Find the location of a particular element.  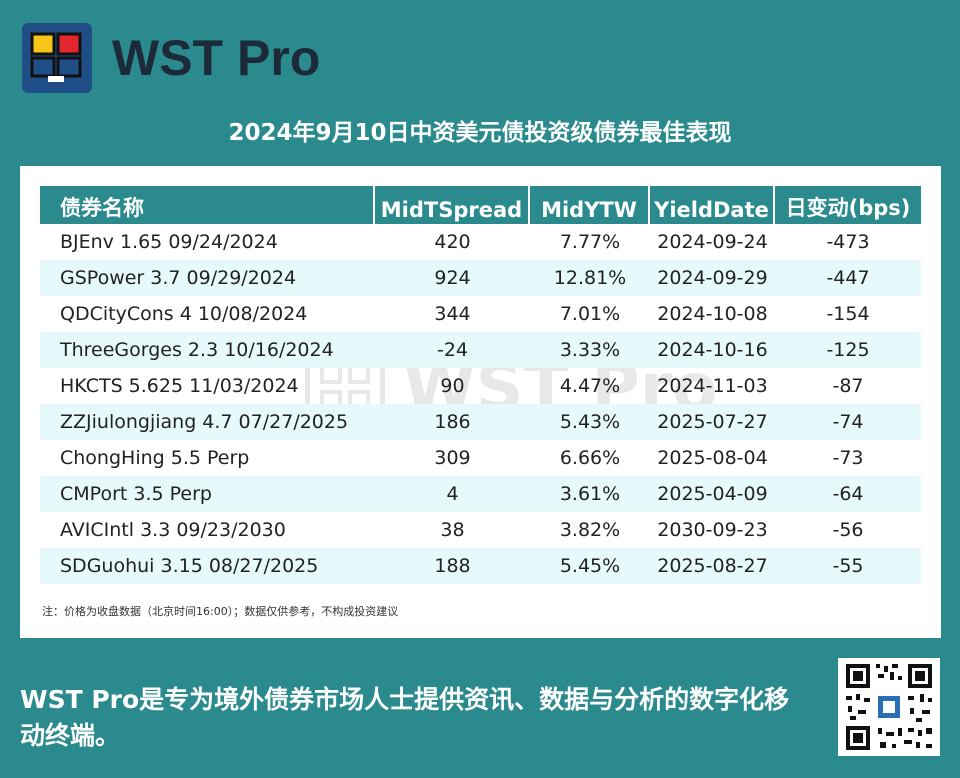

midtspread-cell: 4 is located at coordinates (452, 494).